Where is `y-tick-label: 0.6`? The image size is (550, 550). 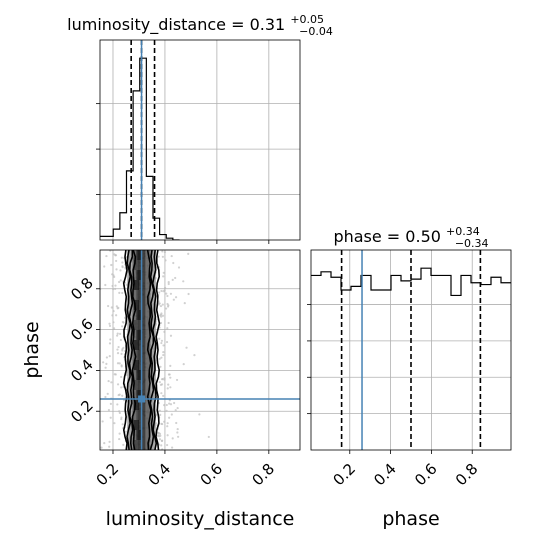
y-tick-label: 0.6 is located at coordinates (82, 330).